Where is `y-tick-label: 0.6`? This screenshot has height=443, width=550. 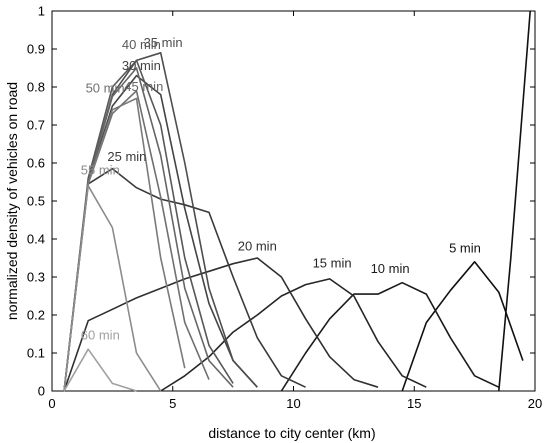
y-tick-label: 0.6 is located at coordinates (36, 163).